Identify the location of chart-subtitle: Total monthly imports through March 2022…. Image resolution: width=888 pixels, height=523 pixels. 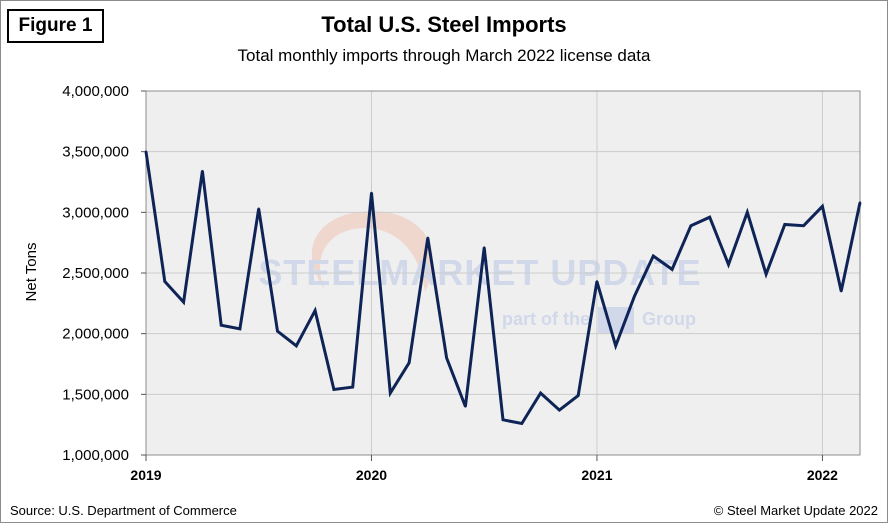
(444, 55).